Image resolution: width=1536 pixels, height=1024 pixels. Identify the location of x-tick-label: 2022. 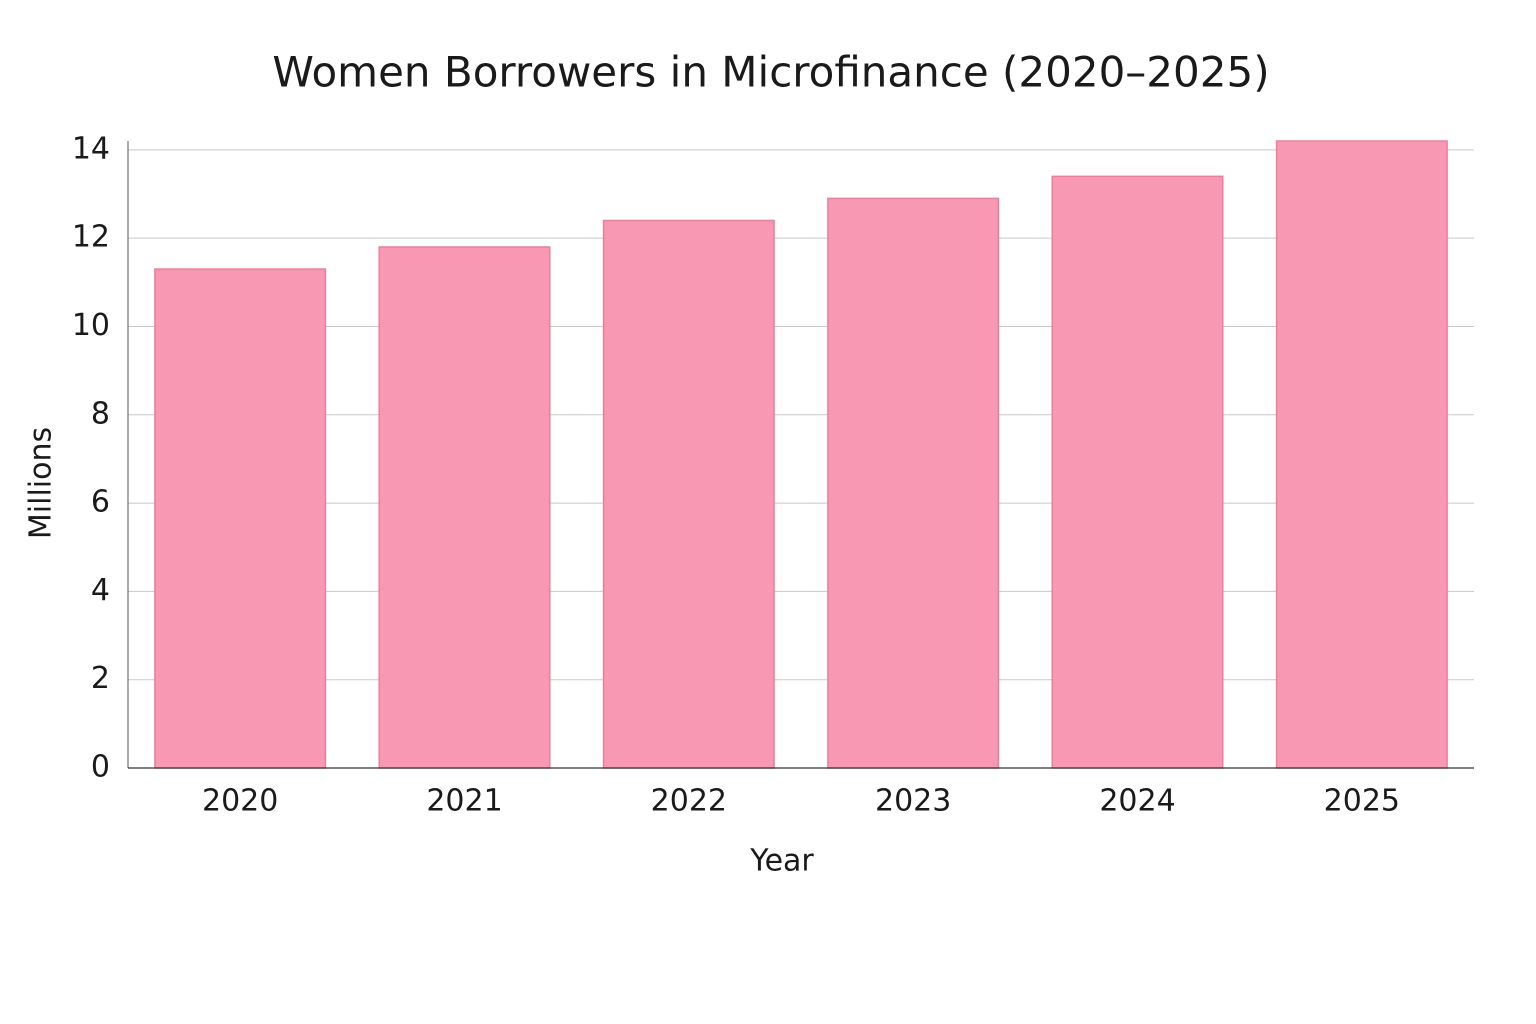
(689, 801).